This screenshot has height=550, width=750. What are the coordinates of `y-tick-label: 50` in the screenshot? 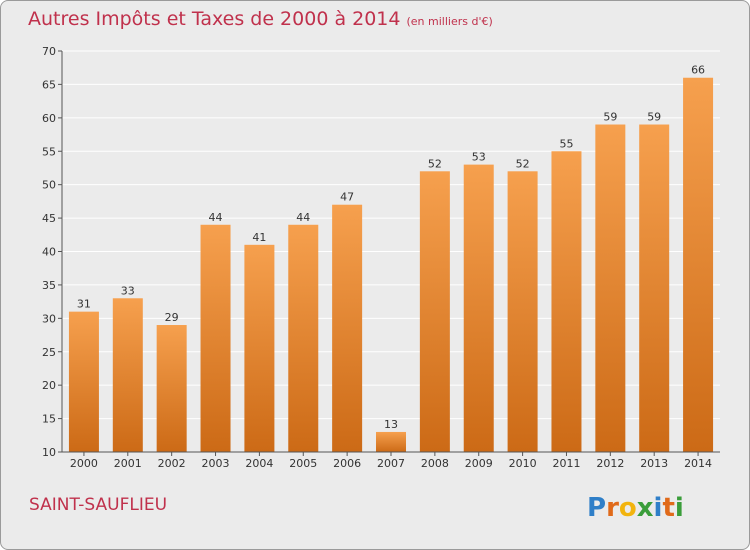 It's located at (49, 185).